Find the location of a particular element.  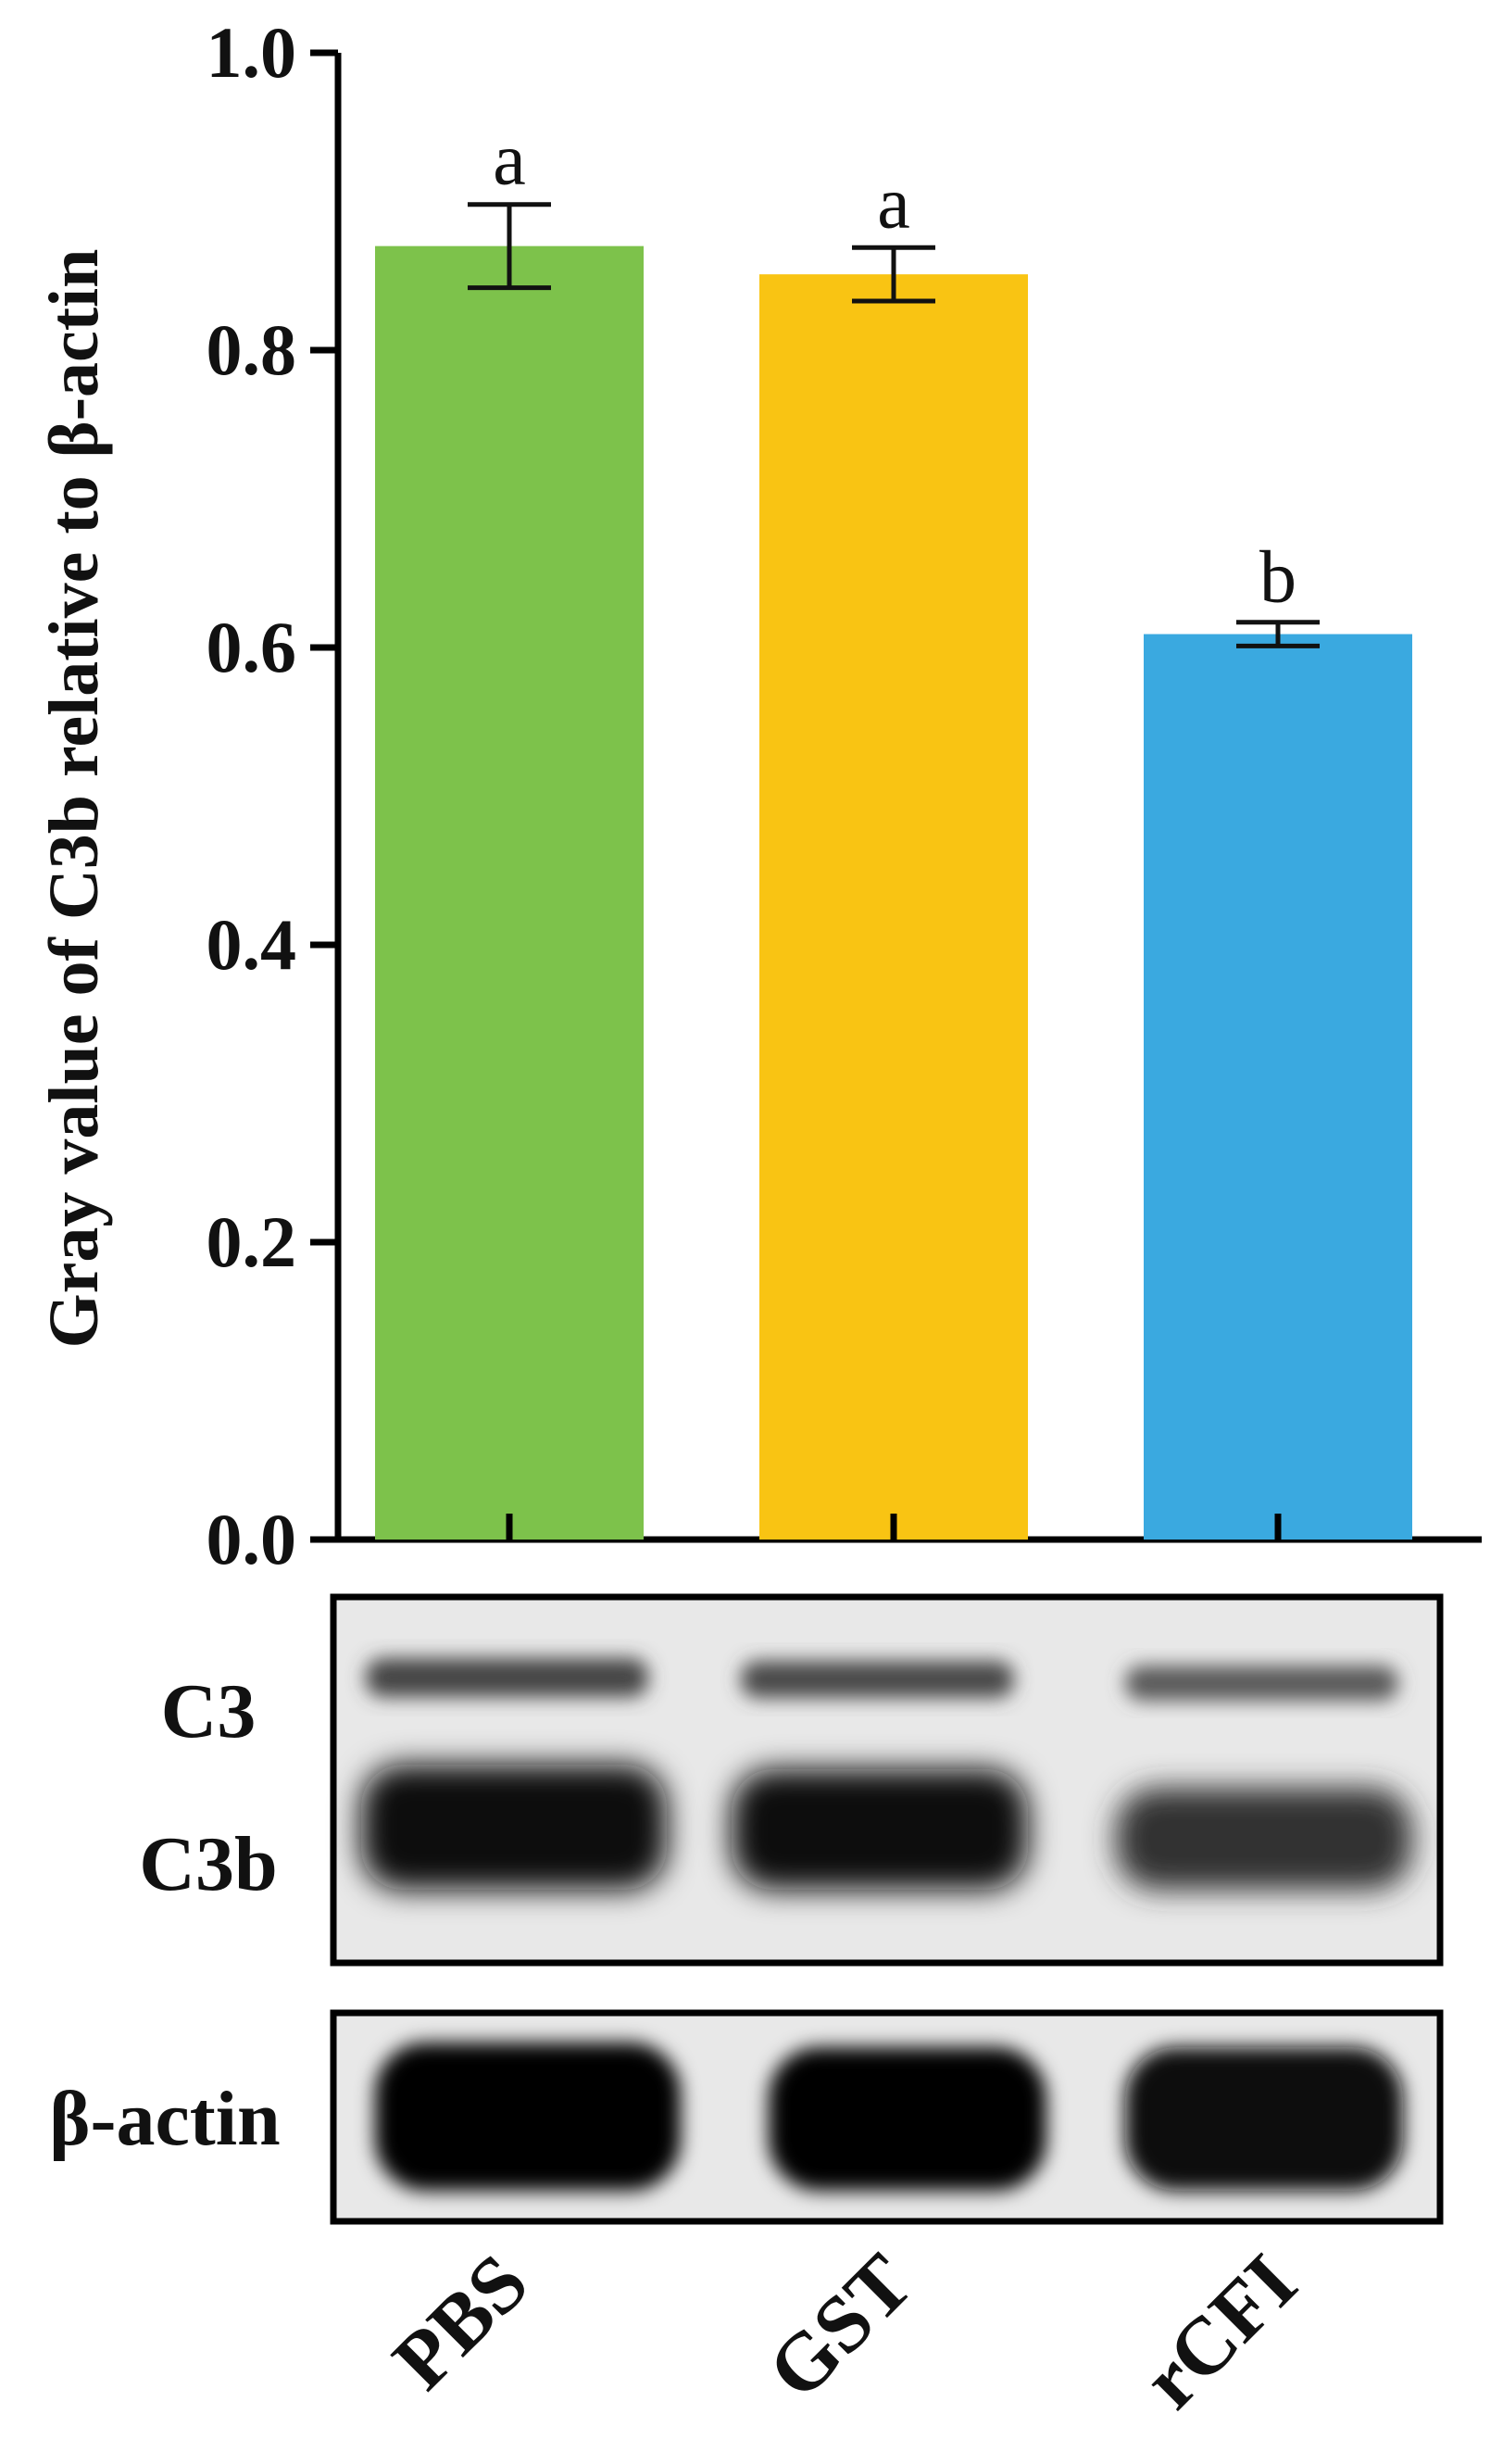

significance-letter: b is located at coordinates (1277, 578).